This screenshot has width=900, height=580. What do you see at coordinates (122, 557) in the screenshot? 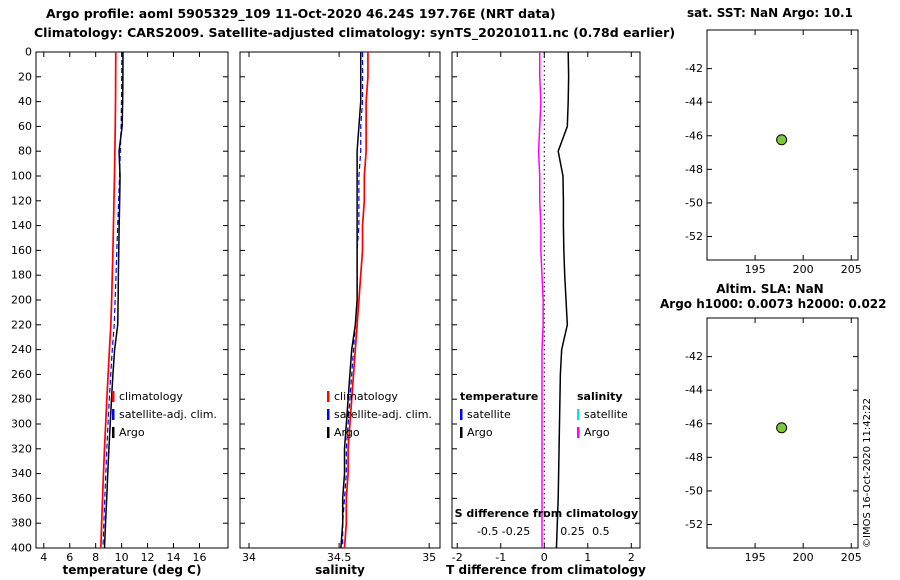
I see `svg-text: 10` at bounding box center [122, 557].